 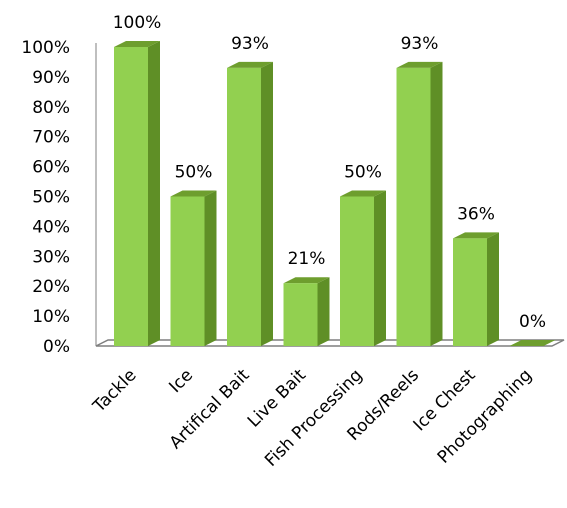 I want to click on data-label: 21%, so click(x=307, y=259).